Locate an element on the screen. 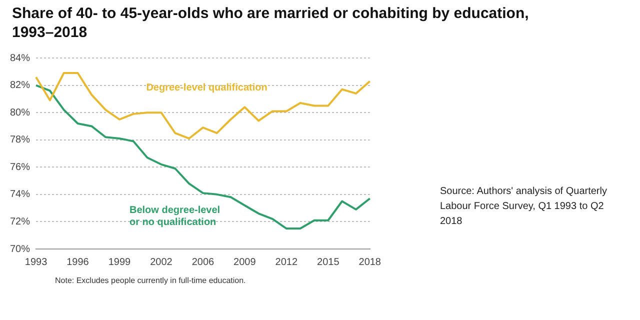  source-note: Source: Authors' analysis of Quarterly Labour Force Survey, Q1 1993 to Q2 2018 is located at coordinates (524, 207).